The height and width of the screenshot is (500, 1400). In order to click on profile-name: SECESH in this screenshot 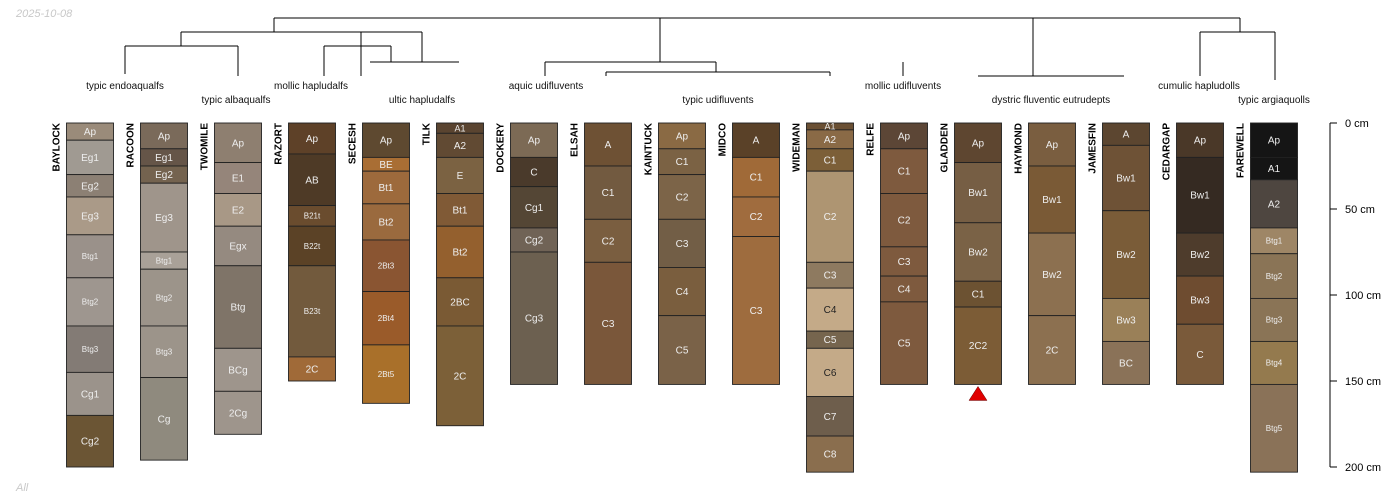, I will do `click(353, 143)`.